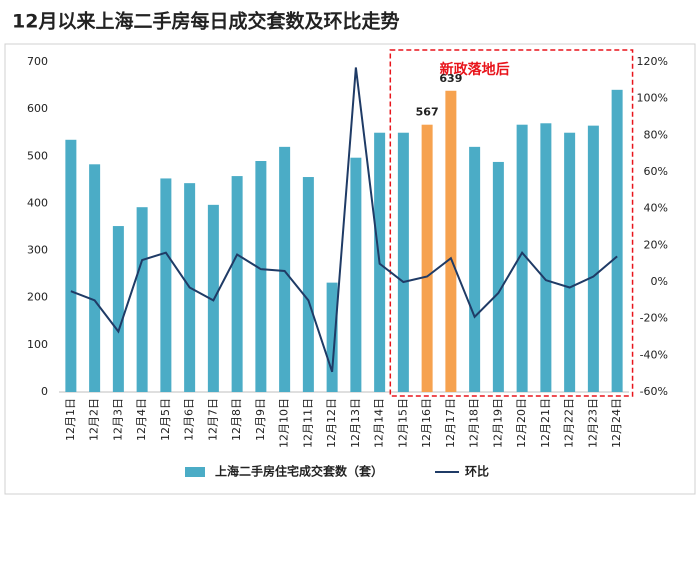 The width and height of the screenshot is (700, 561). Describe the element at coordinates (474, 423) in the screenshot. I see `x-tick-label: 12月18日` at that location.